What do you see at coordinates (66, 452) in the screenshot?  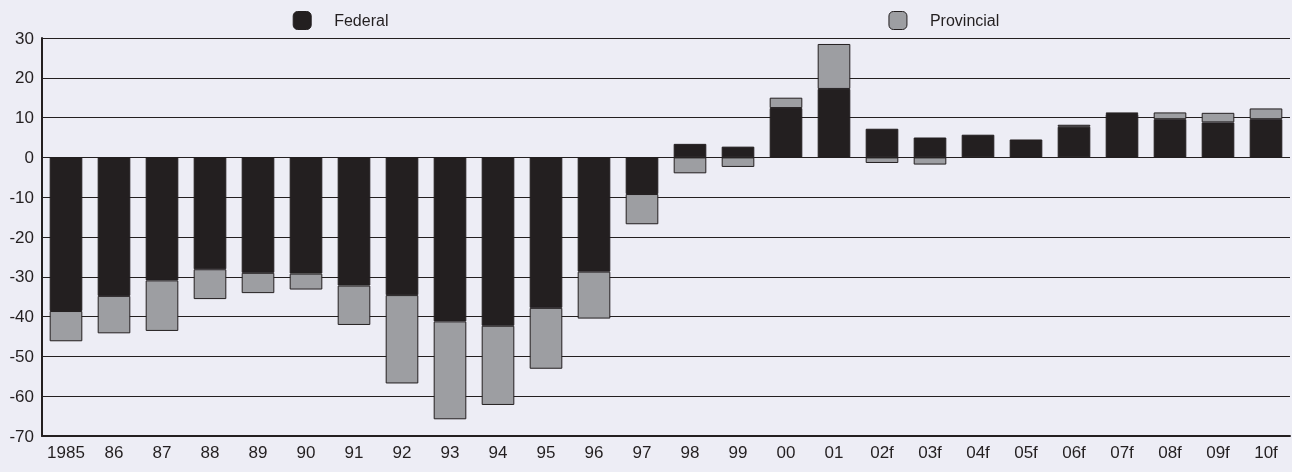 I see `x-tick-label: 1985` at bounding box center [66, 452].